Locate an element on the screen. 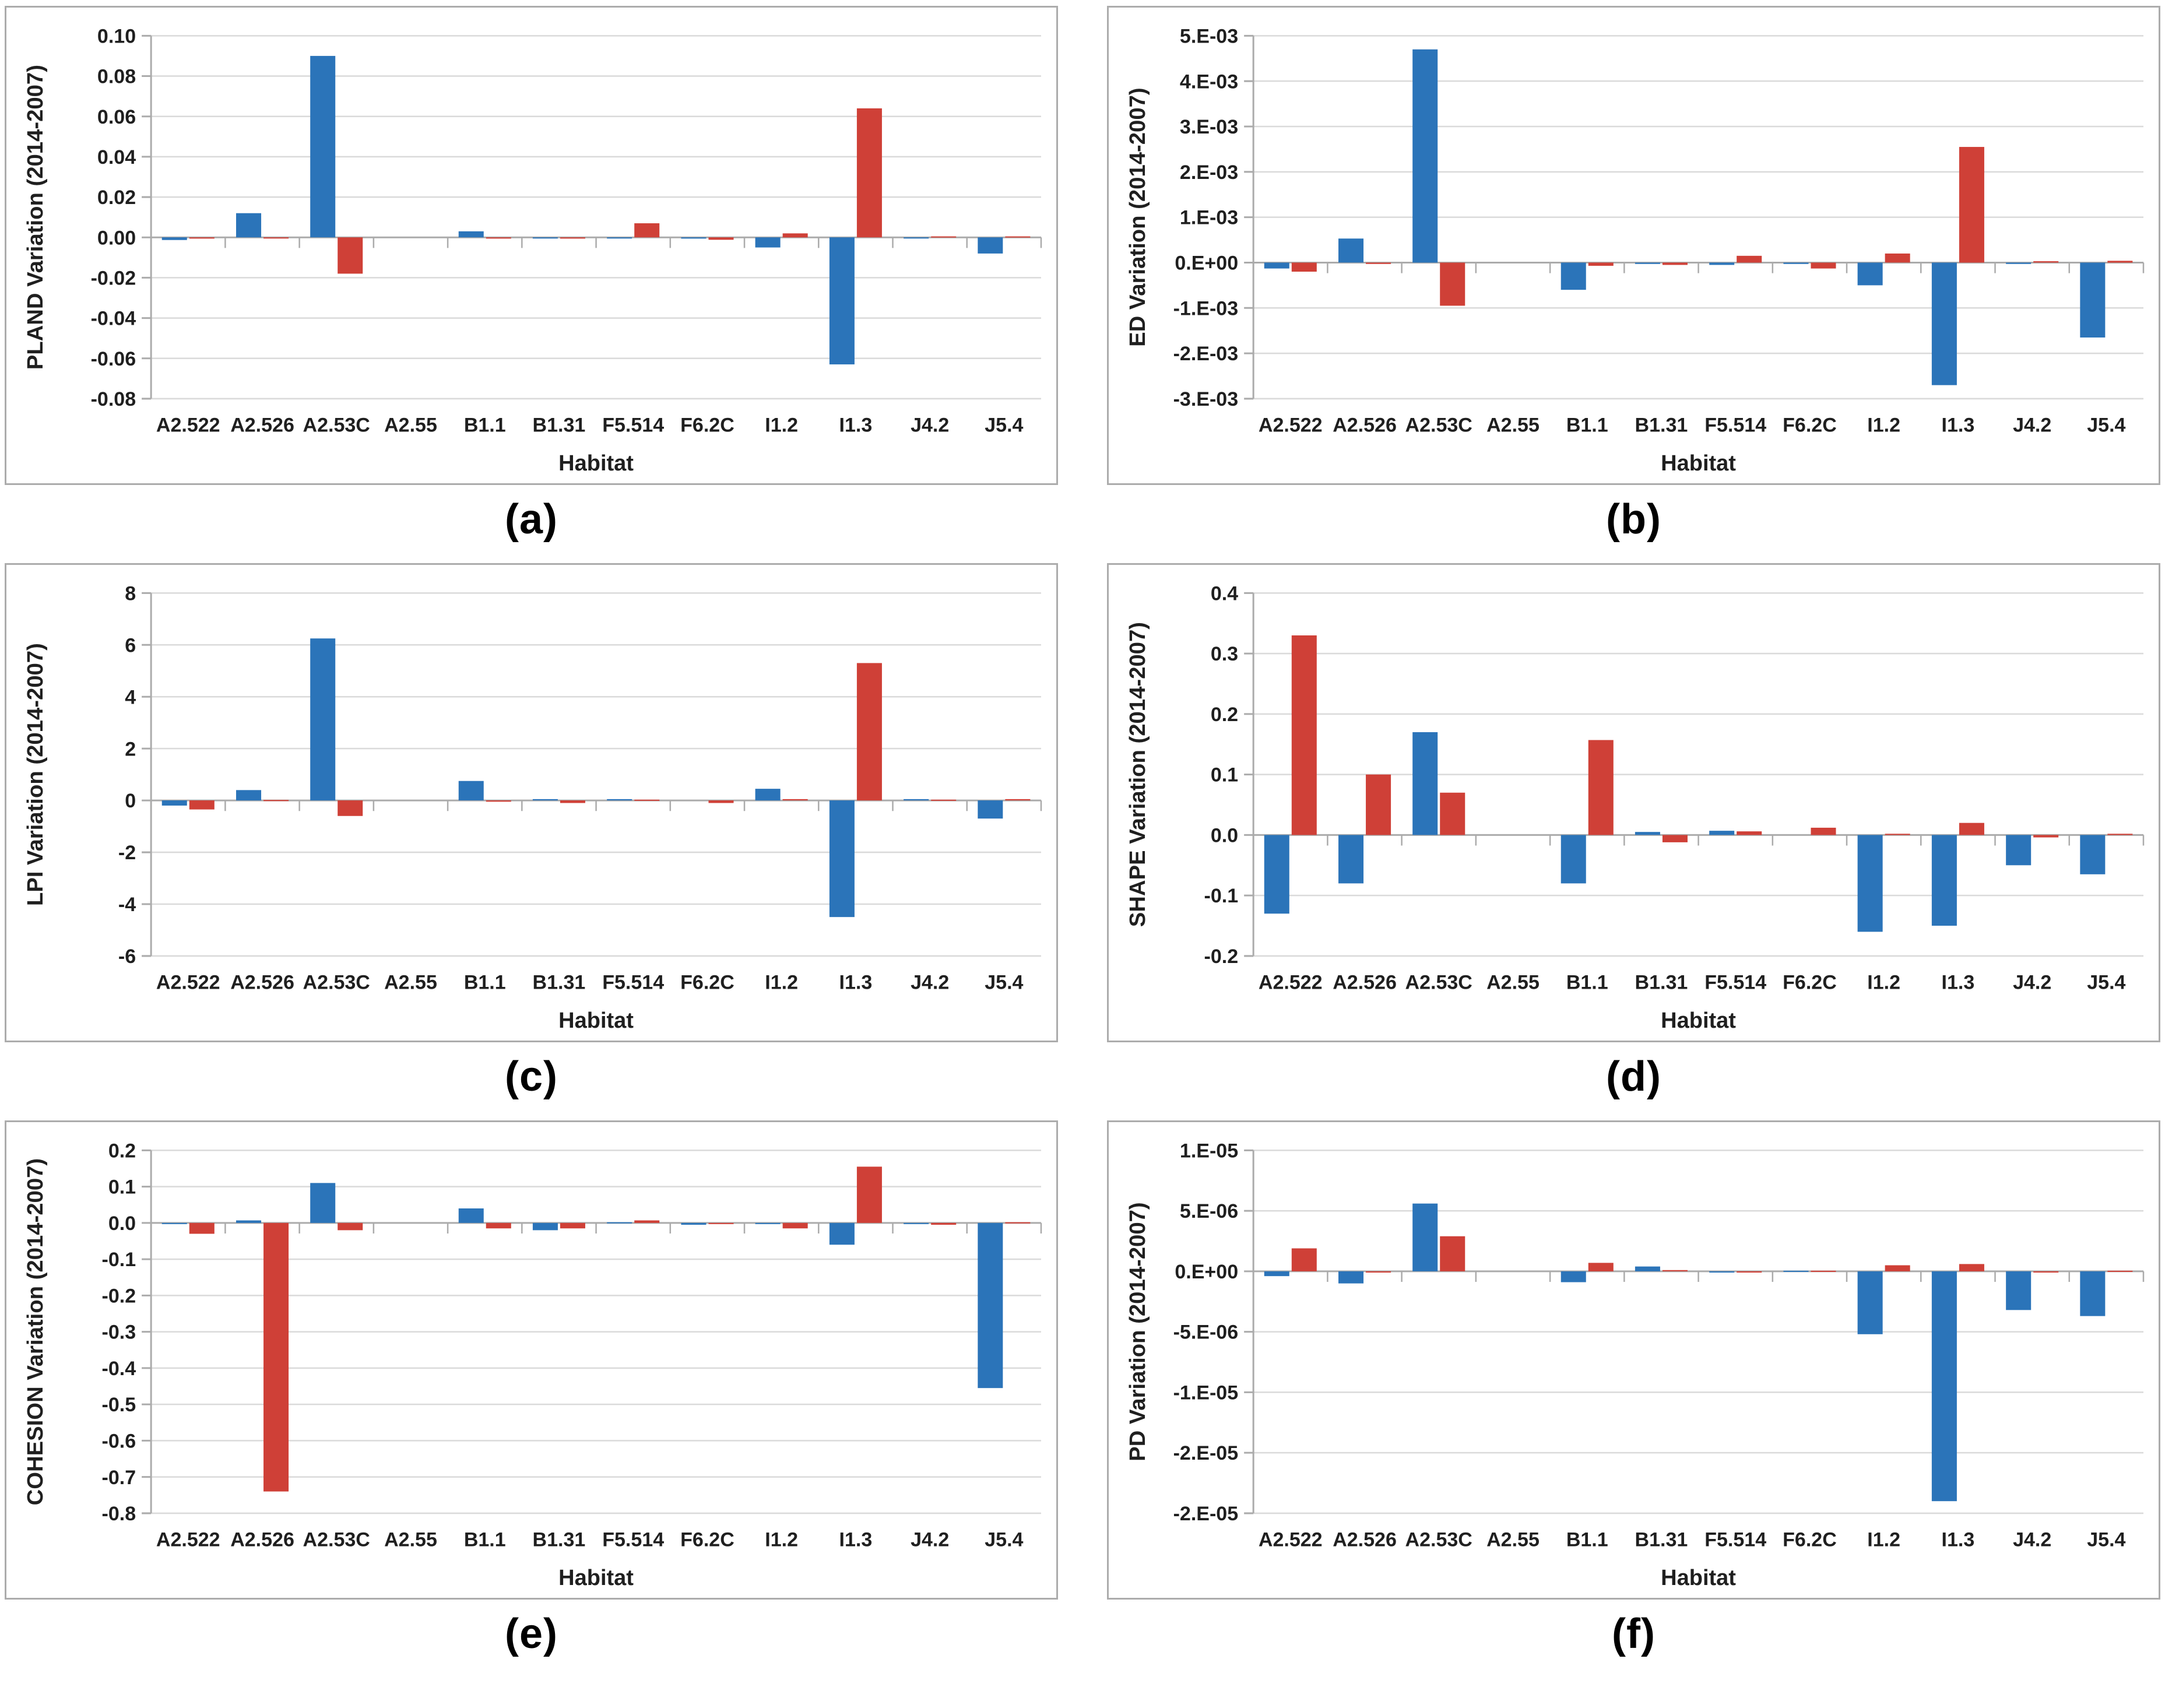 This screenshot has width=2165, height=1708. y-tick-label: 0.1 is located at coordinates (122, 1187).